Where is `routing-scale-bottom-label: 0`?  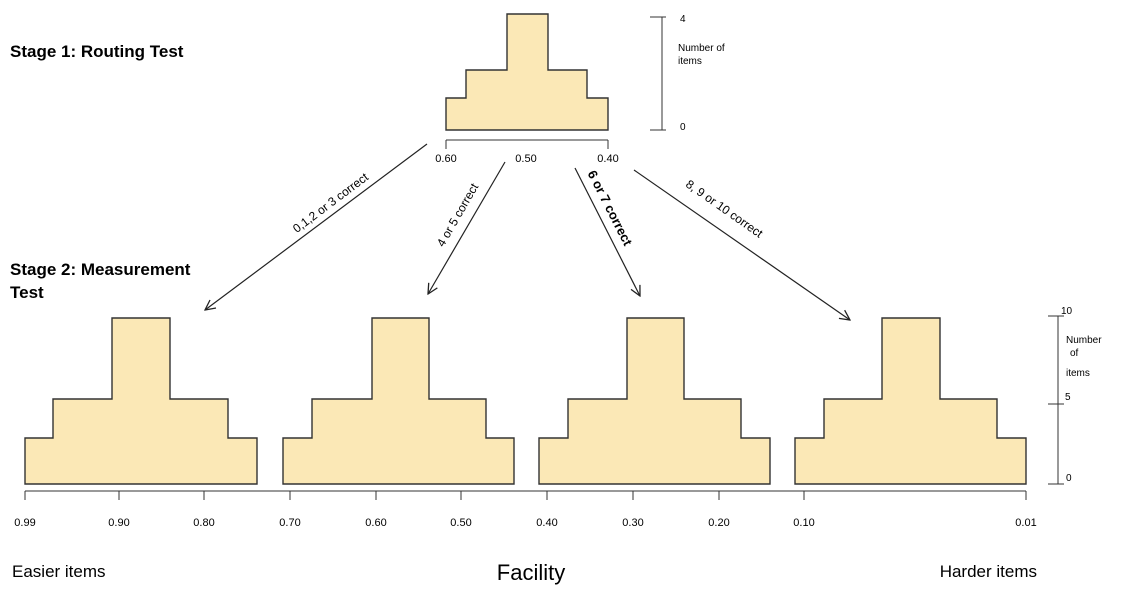 routing-scale-bottom-label: 0 is located at coordinates (683, 127).